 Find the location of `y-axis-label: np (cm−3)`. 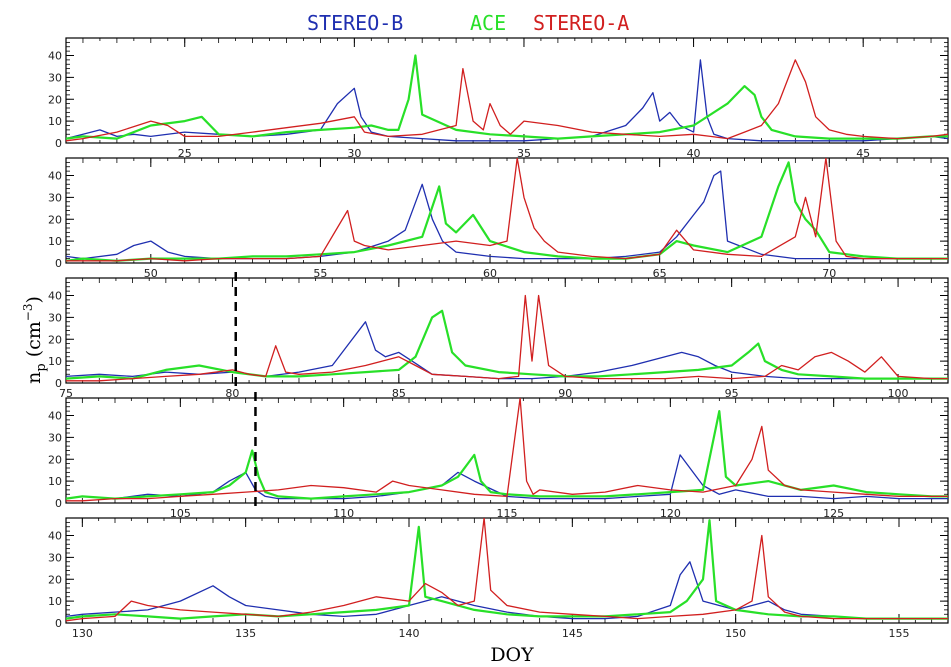

y-axis-label: np (cm−3) is located at coordinates (35, 340).